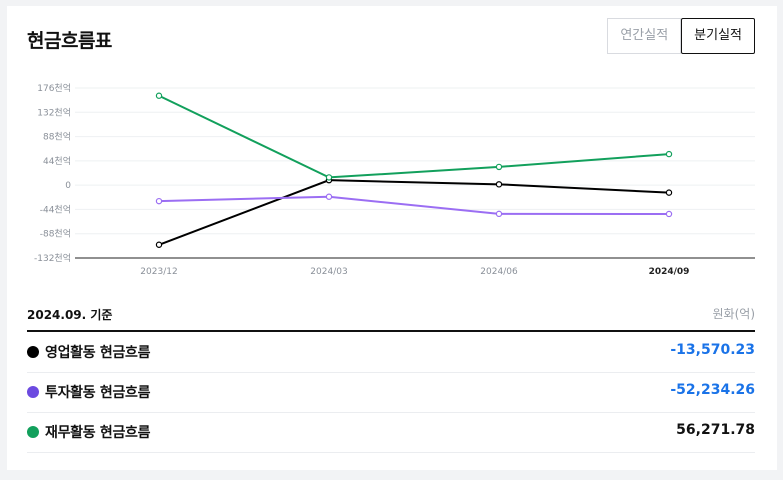  I want to click on row-label: 영업활동 현금흐름, so click(98, 353).